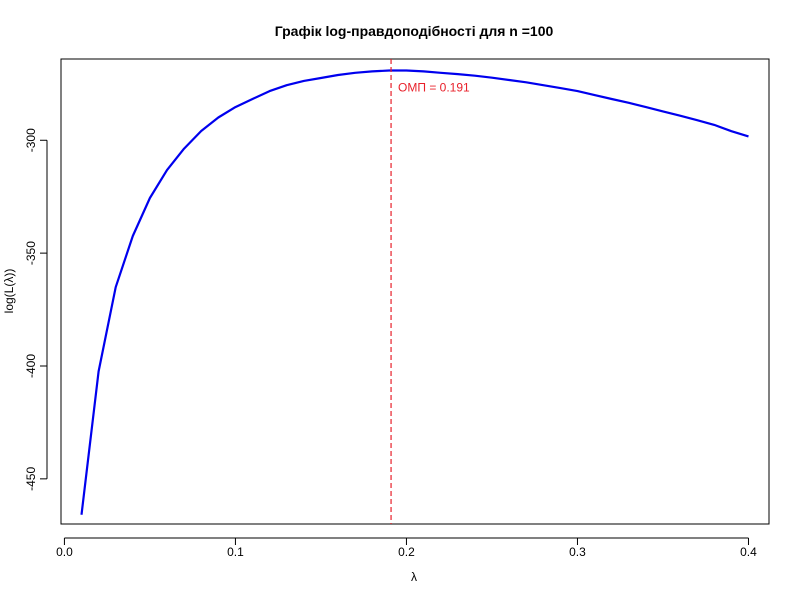 The width and height of the screenshot is (800, 600). What do you see at coordinates (31, 253) in the screenshot?
I see `y-tick-label: -350` at bounding box center [31, 253].